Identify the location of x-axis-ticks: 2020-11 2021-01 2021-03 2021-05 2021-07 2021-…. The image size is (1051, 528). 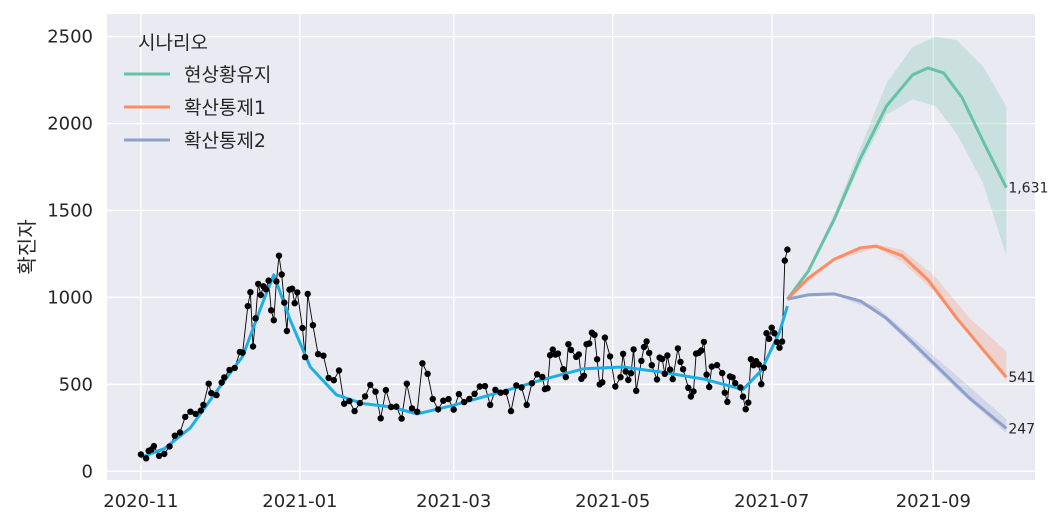
(537, 501).